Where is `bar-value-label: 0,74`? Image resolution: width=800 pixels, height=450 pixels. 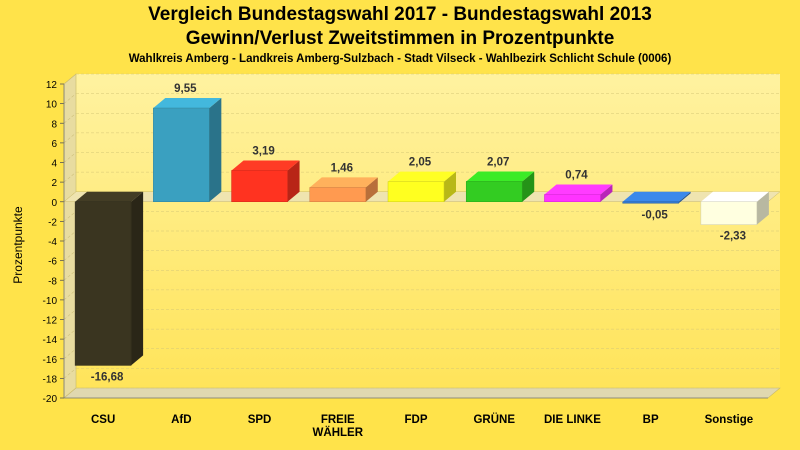
bar-value-label: 0,74 is located at coordinates (576, 175).